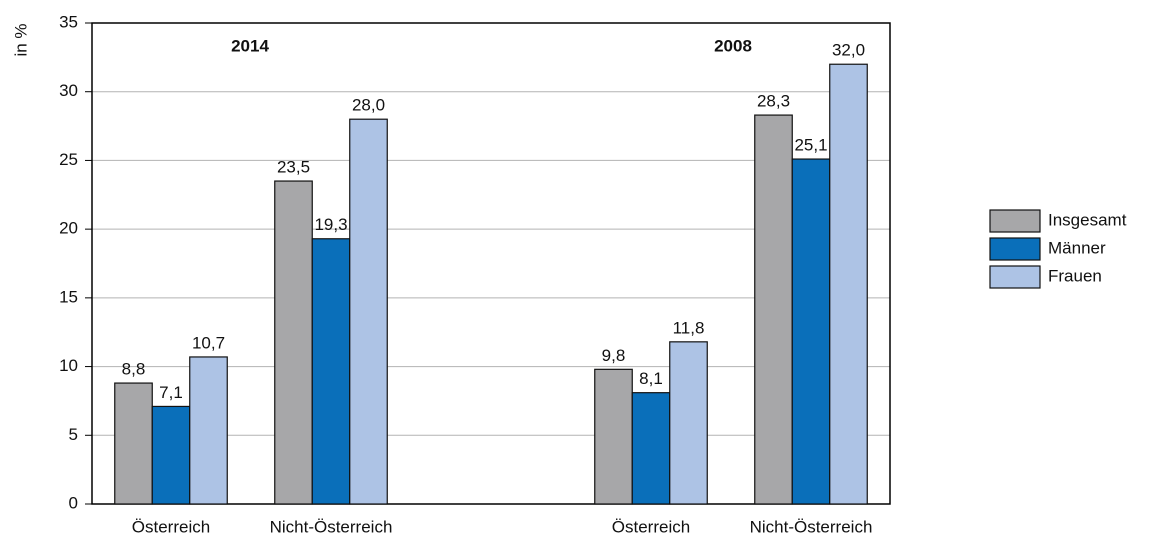 This screenshot has height=541, width=1164. Describe the element at coordinates (68, 365) in the screenshot. I see `y-tick-label: 10` at that location.